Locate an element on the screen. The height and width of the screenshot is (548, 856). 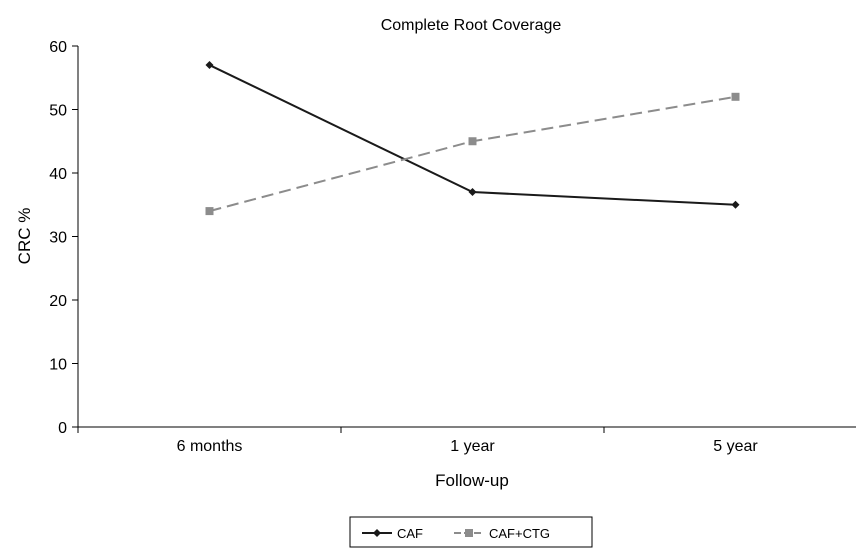
legend-items: CAF CAF+CTG is located at coordinates (456, 533).